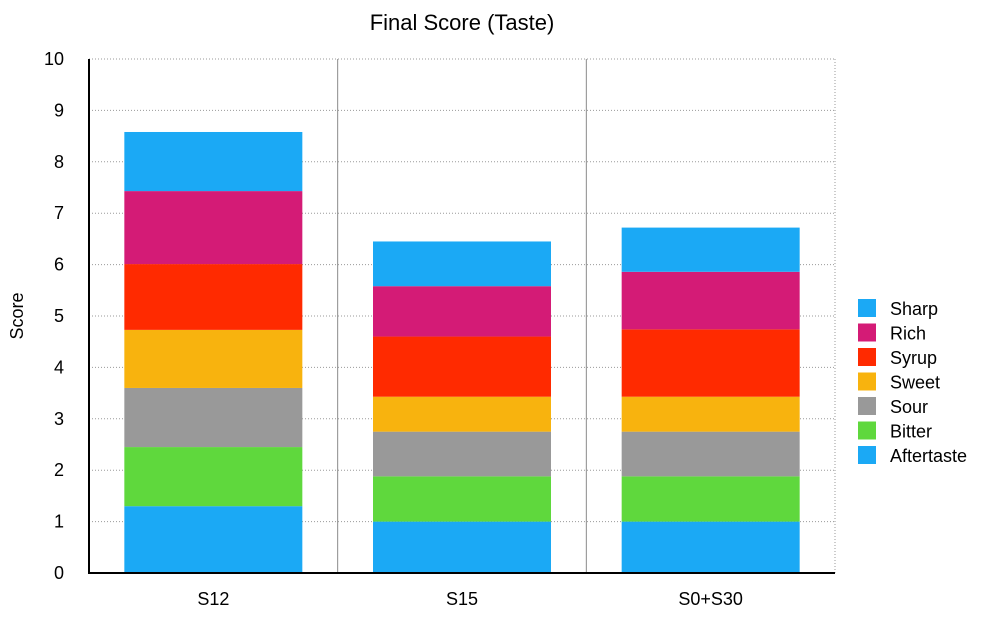 This screenshot has height=618, width=1002. What do you see at coordinates (213, 228) in the screenshot?
I see `bar-rich-s12` at bounding box center [213, 228].